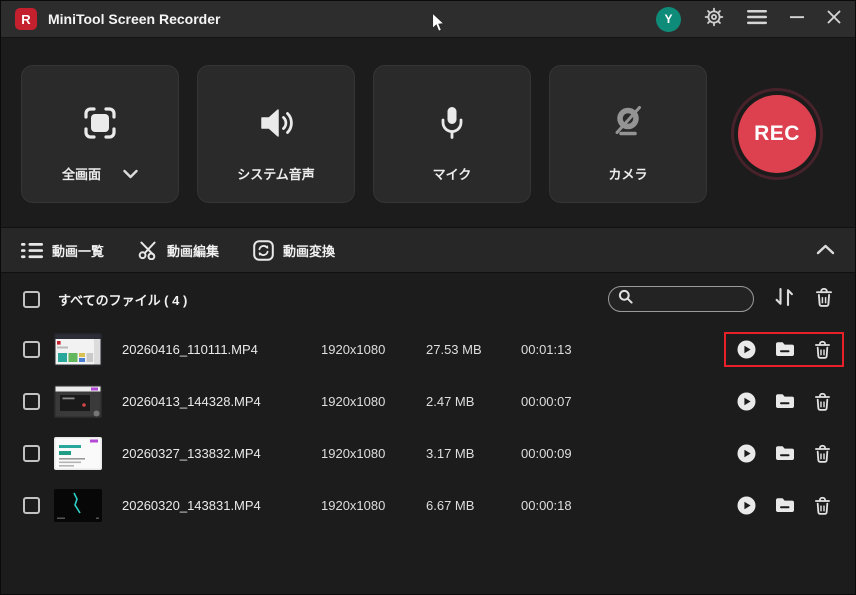 The width and height of the screenshot is (856, 595). I want to click on tab-video-edit: 動画編集, so click(178, 250).